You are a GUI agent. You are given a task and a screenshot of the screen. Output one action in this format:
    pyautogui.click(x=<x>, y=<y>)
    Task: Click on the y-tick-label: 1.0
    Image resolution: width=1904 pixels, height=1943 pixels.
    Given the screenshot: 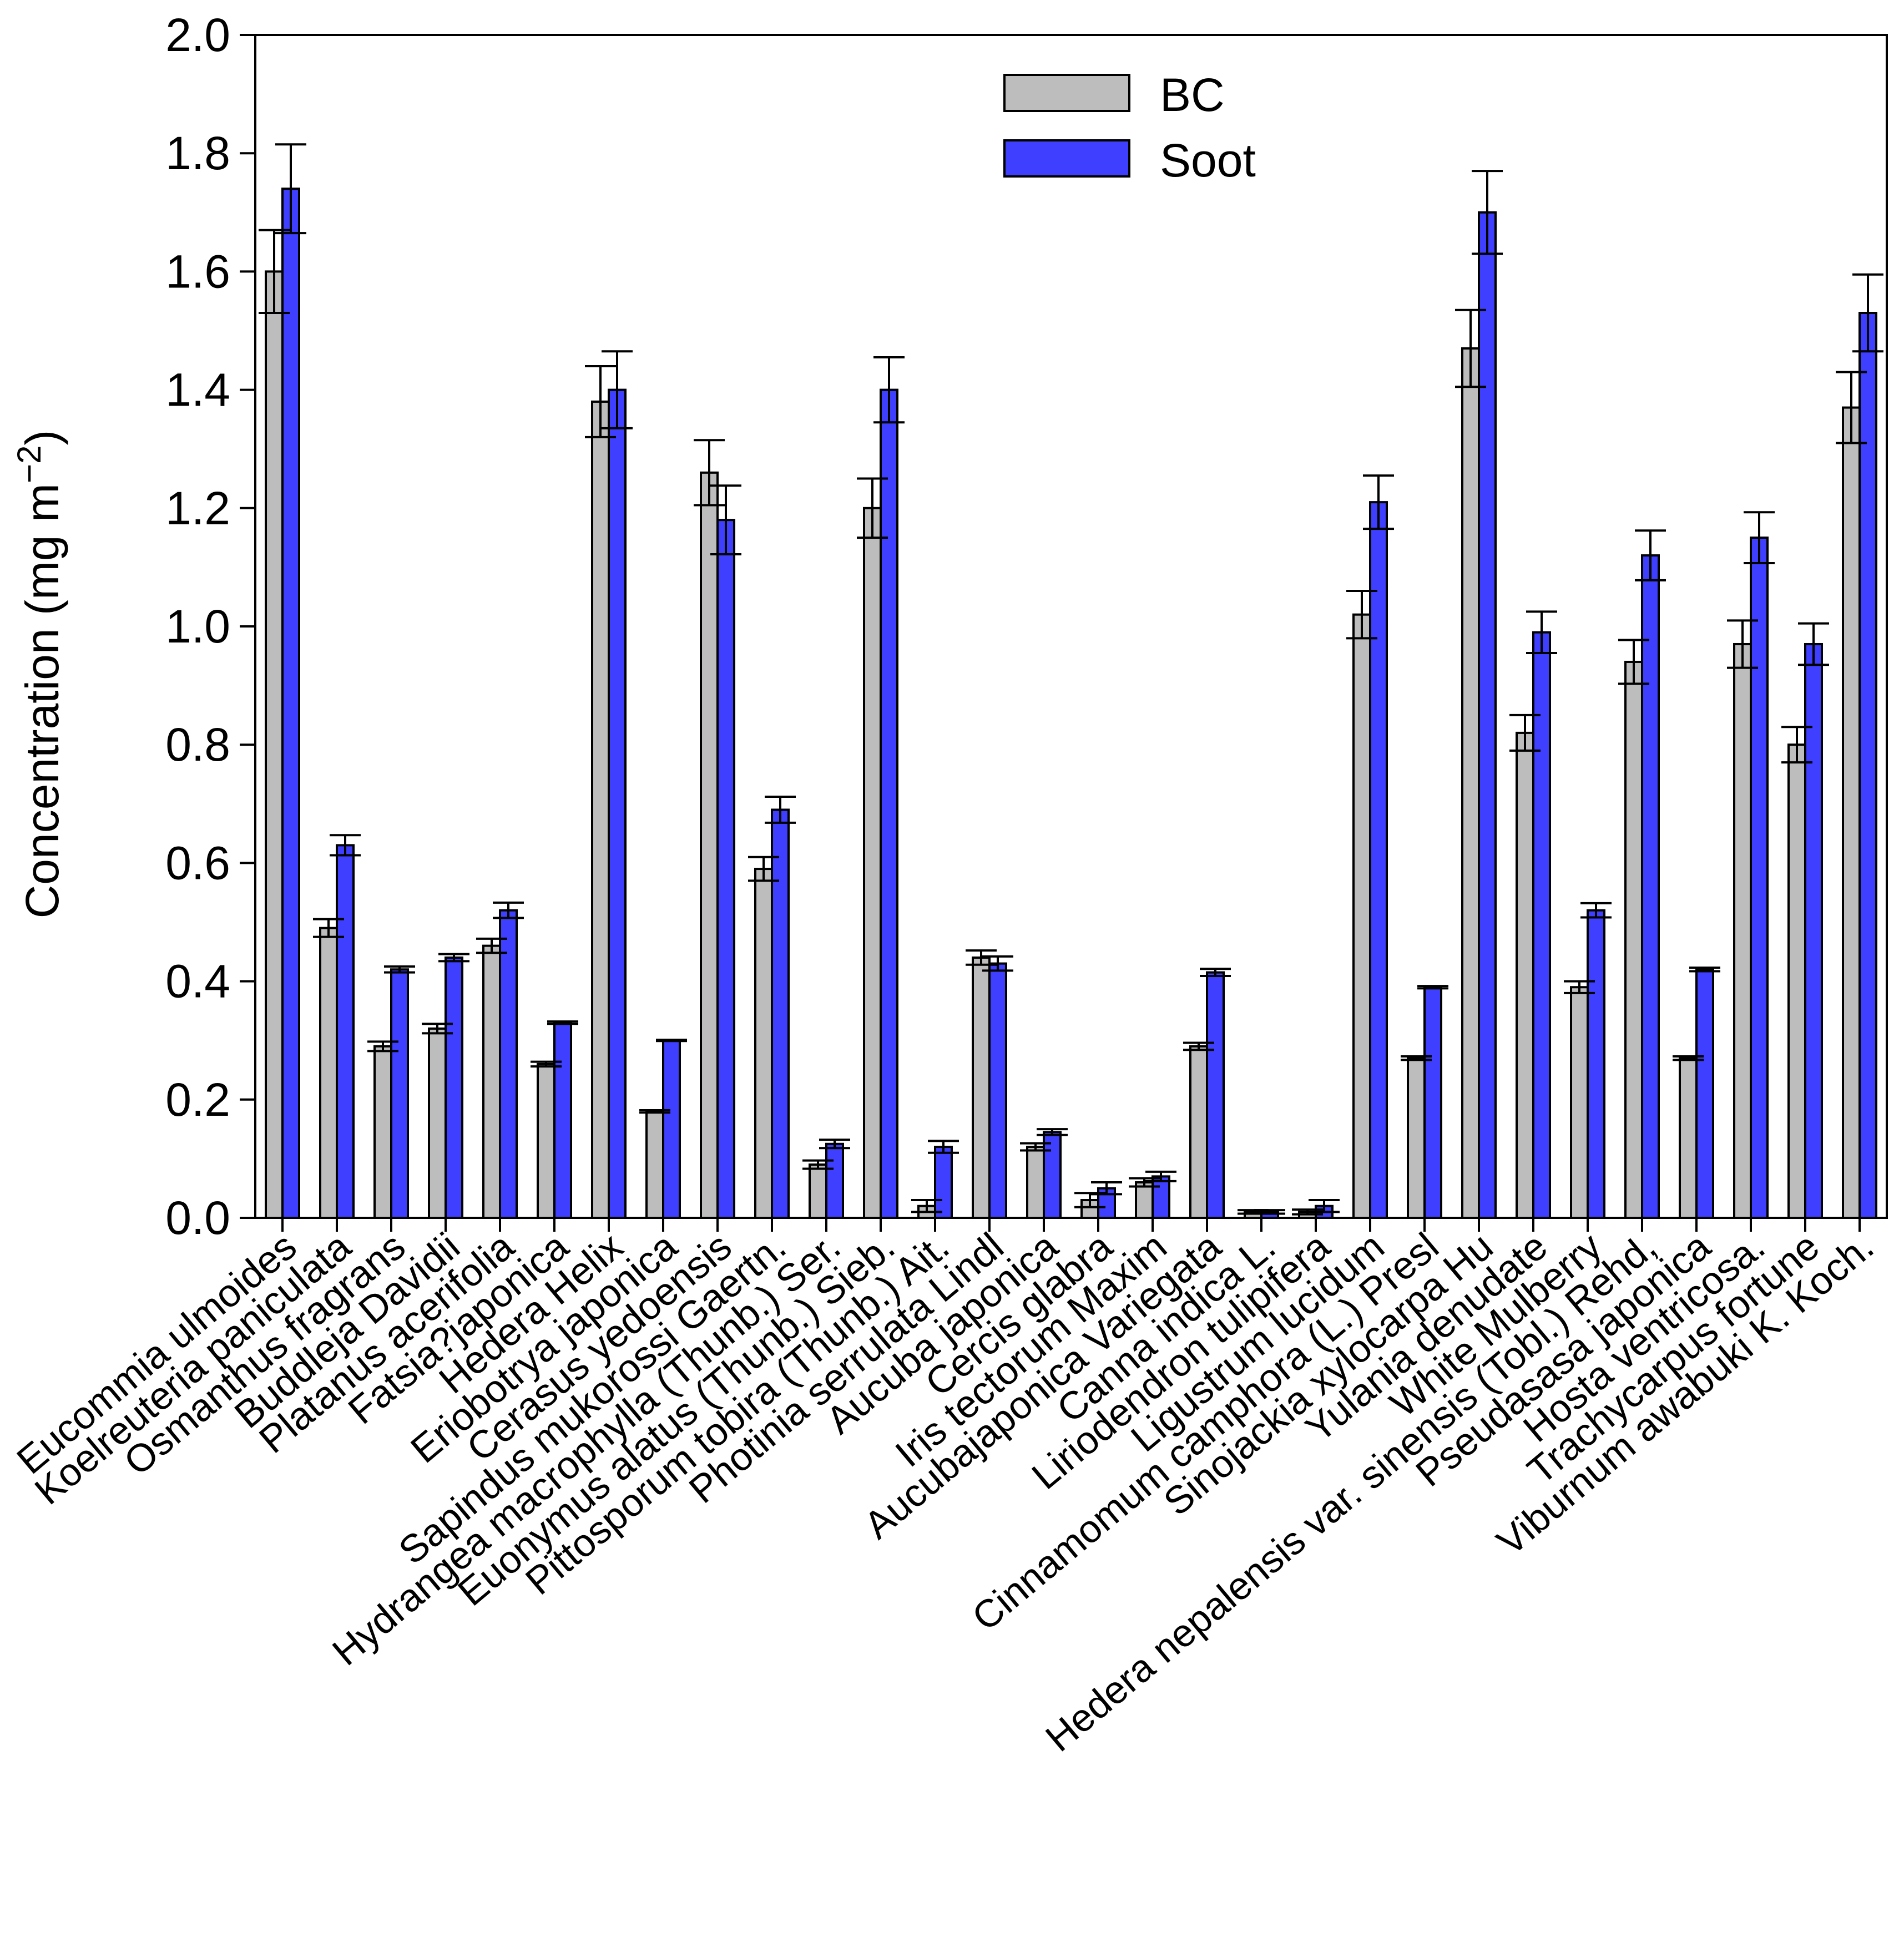 What is the action you would take?
    pyautogui.click(x=197, y=626)
    